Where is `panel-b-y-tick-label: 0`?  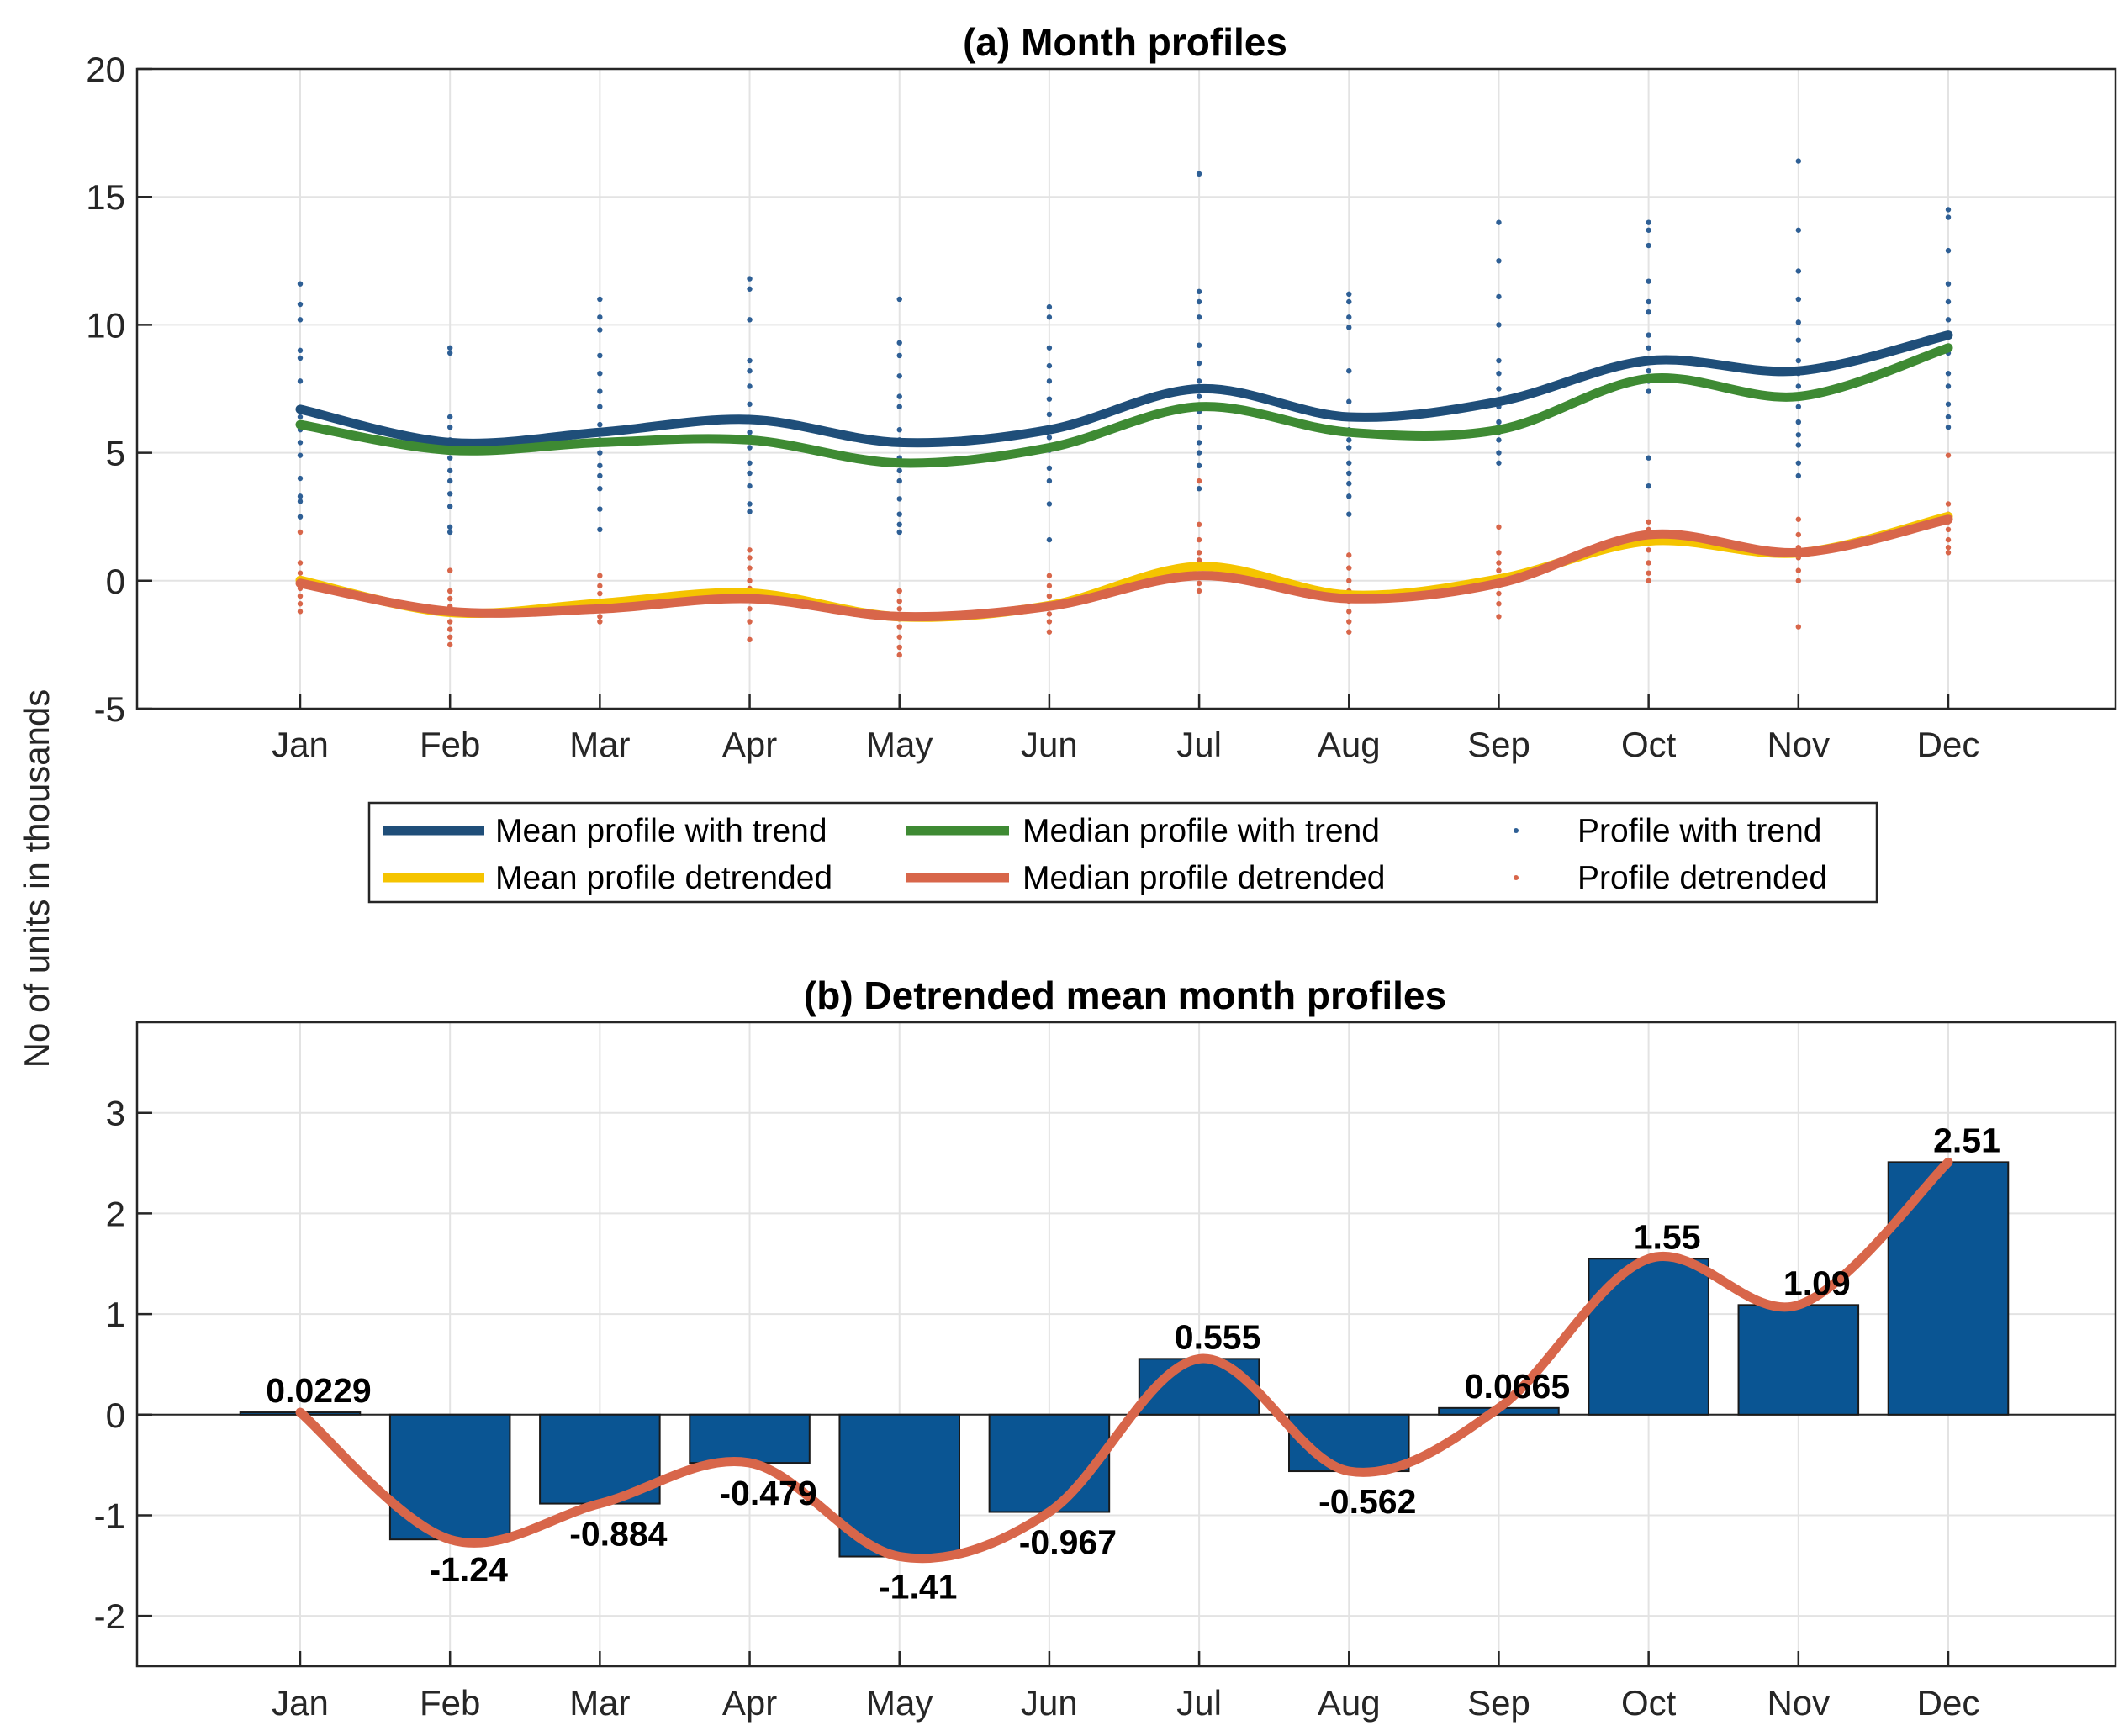 panel-b-y-tick-label: 0 is located at coordinates (115, 1415).